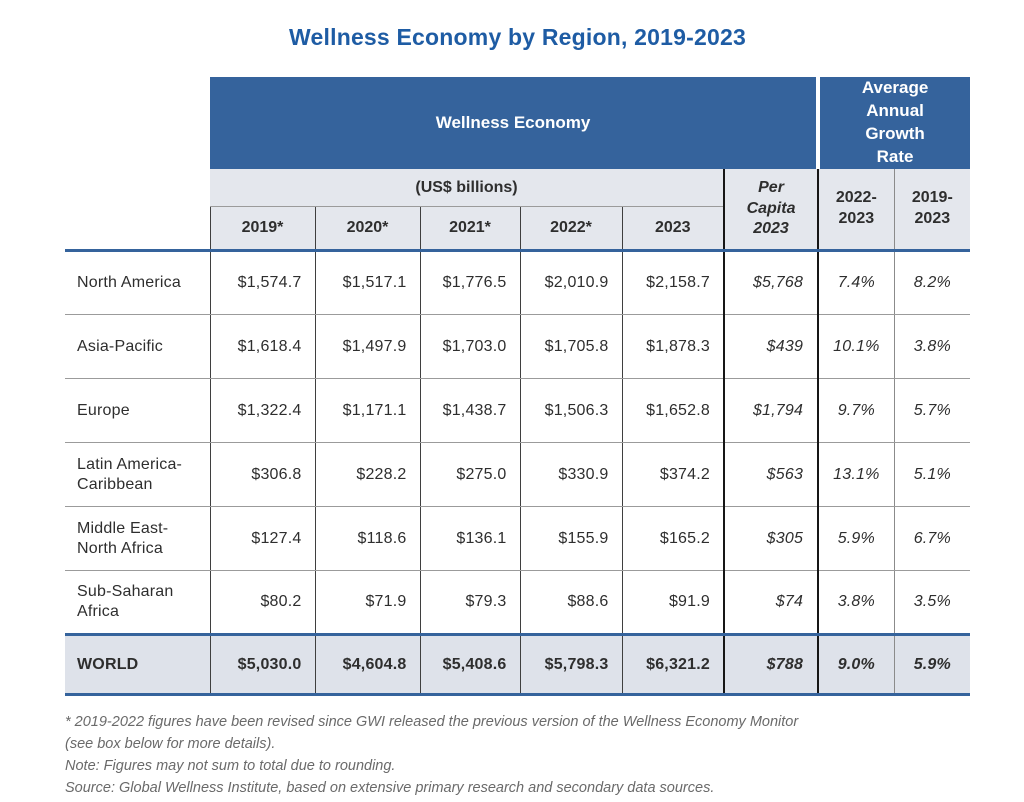 The height and width of the screenshot is (802, 1024). I want to click on region-name: Asia-Pacific, so click(138, 347).